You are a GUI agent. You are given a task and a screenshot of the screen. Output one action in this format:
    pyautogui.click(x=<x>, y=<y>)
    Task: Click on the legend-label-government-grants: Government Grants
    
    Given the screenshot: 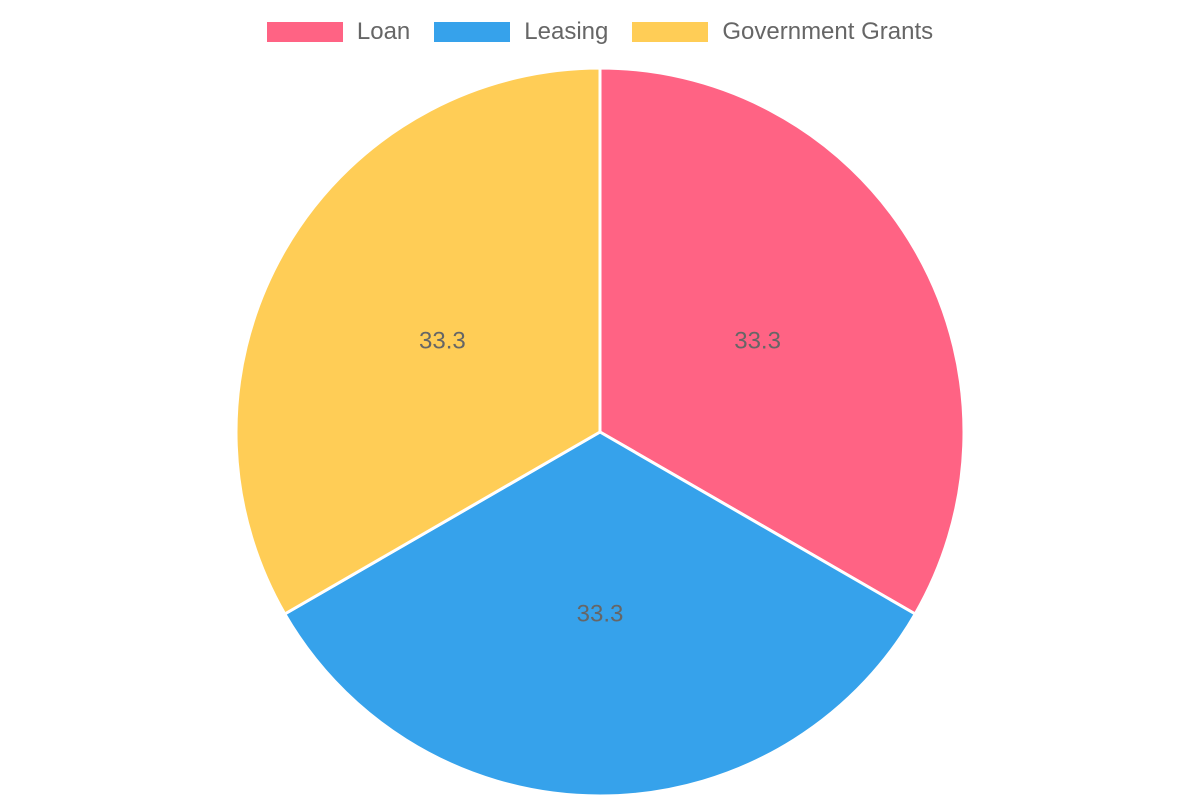 What is the action you would take?
    pyautogui.click(x=828, y=31)
    